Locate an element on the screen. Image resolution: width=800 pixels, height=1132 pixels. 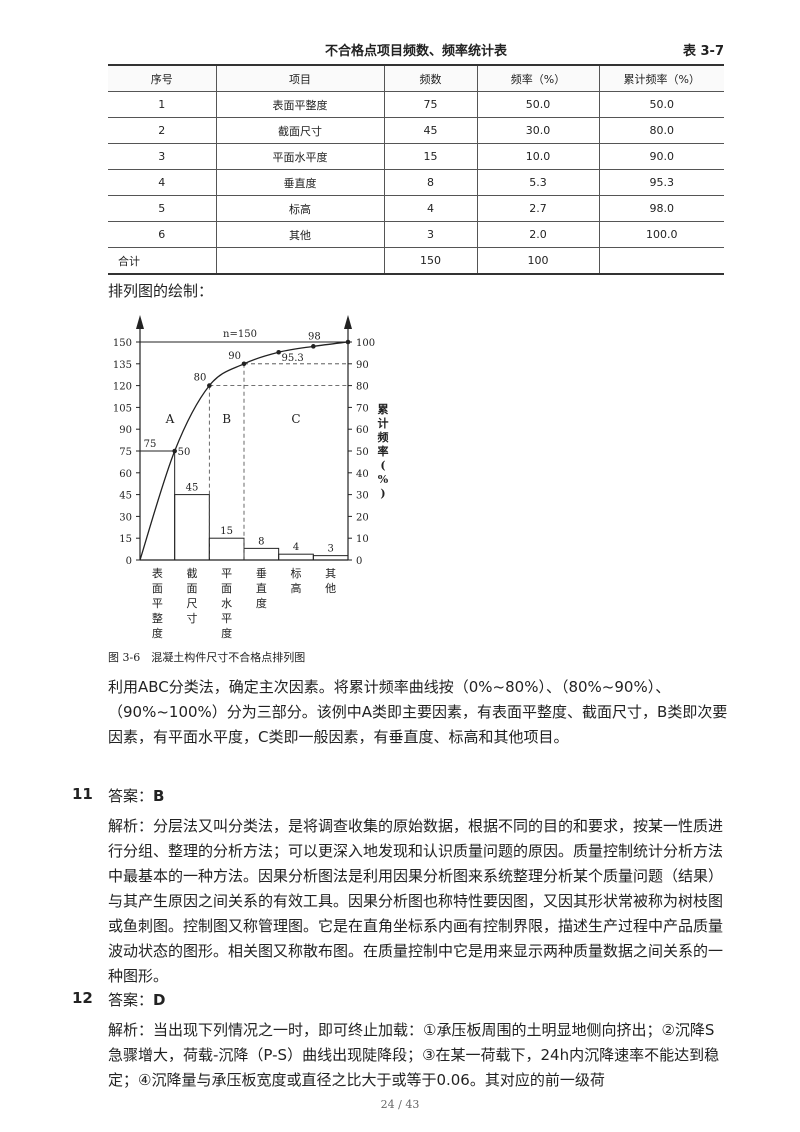
header-cell: 序号 is located at coordinates (162, 78).